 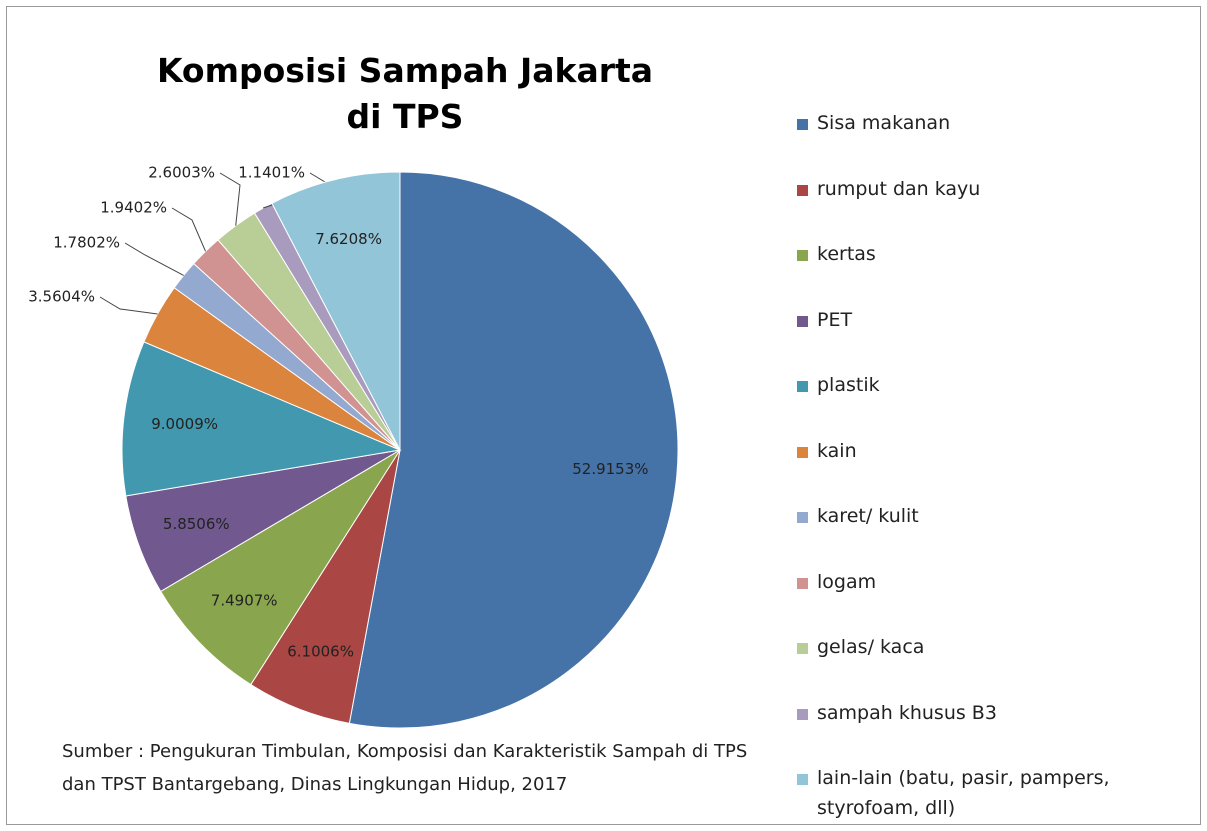 I want to click on legend-item: kertas, so click(x=997, y=272).